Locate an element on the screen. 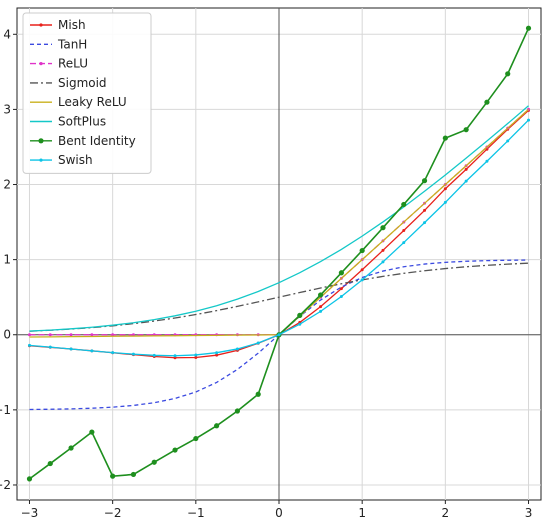 This screenshot has width=550, height=524. y-tick-label: −1 is located at coordinates (5, 410).